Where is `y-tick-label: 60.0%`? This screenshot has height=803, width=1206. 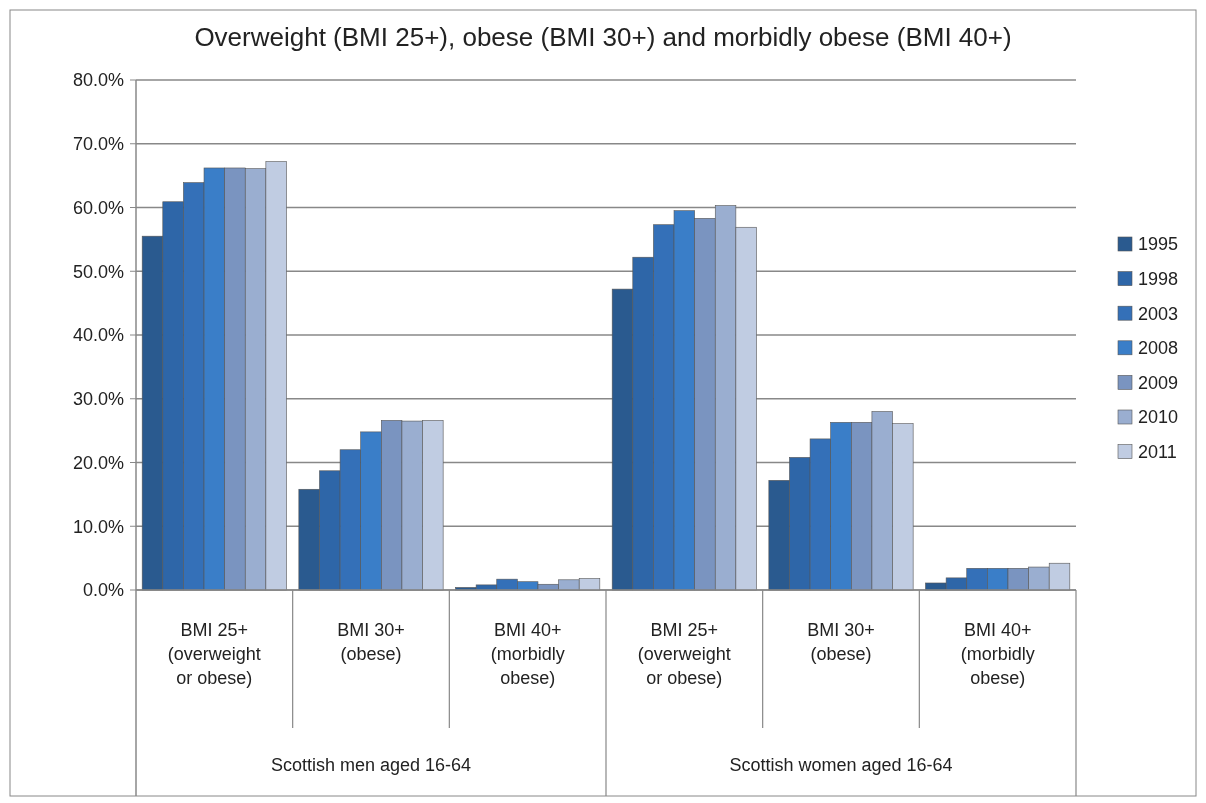
y-tick-label: 60.0% is located at coordinates (98, 207).